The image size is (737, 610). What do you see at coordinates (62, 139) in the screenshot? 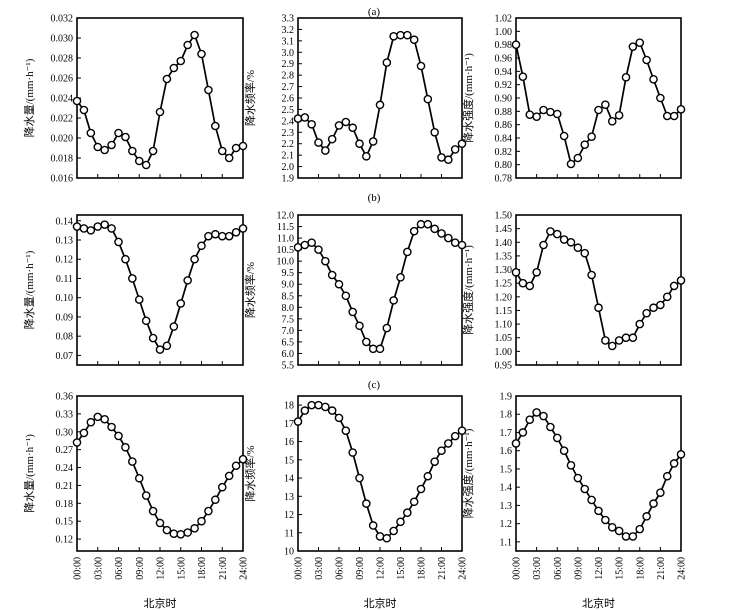
I see `y-tick-label: 0.020` at bounding box center [62, 139].